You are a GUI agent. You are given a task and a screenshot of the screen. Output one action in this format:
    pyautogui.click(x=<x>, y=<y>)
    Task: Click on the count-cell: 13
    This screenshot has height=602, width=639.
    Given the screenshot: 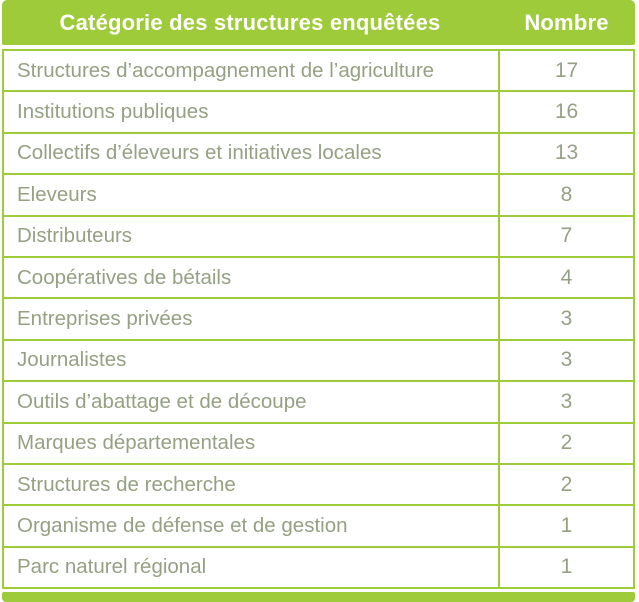 What is the action you would take?
    pyautogui.click(x=565, y=153)
    